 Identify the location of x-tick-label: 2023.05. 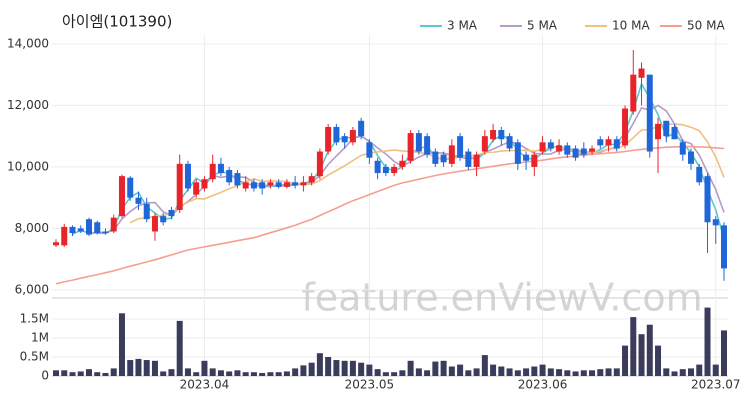
(370, 385).